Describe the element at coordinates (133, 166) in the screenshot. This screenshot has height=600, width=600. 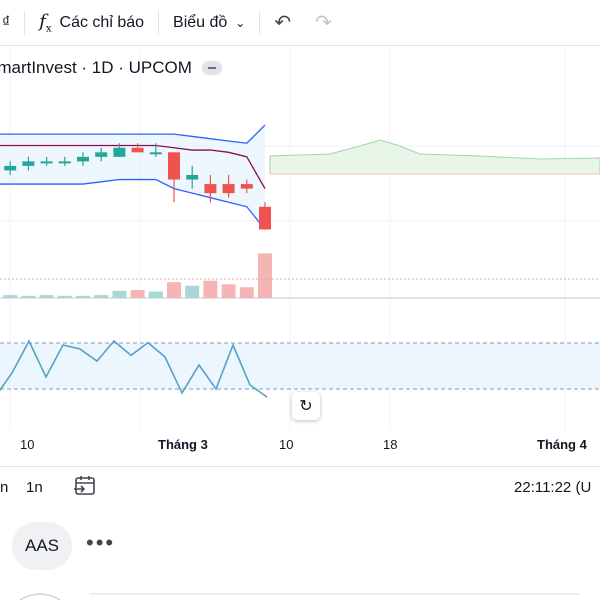
I see `moving-average-line` at that location.